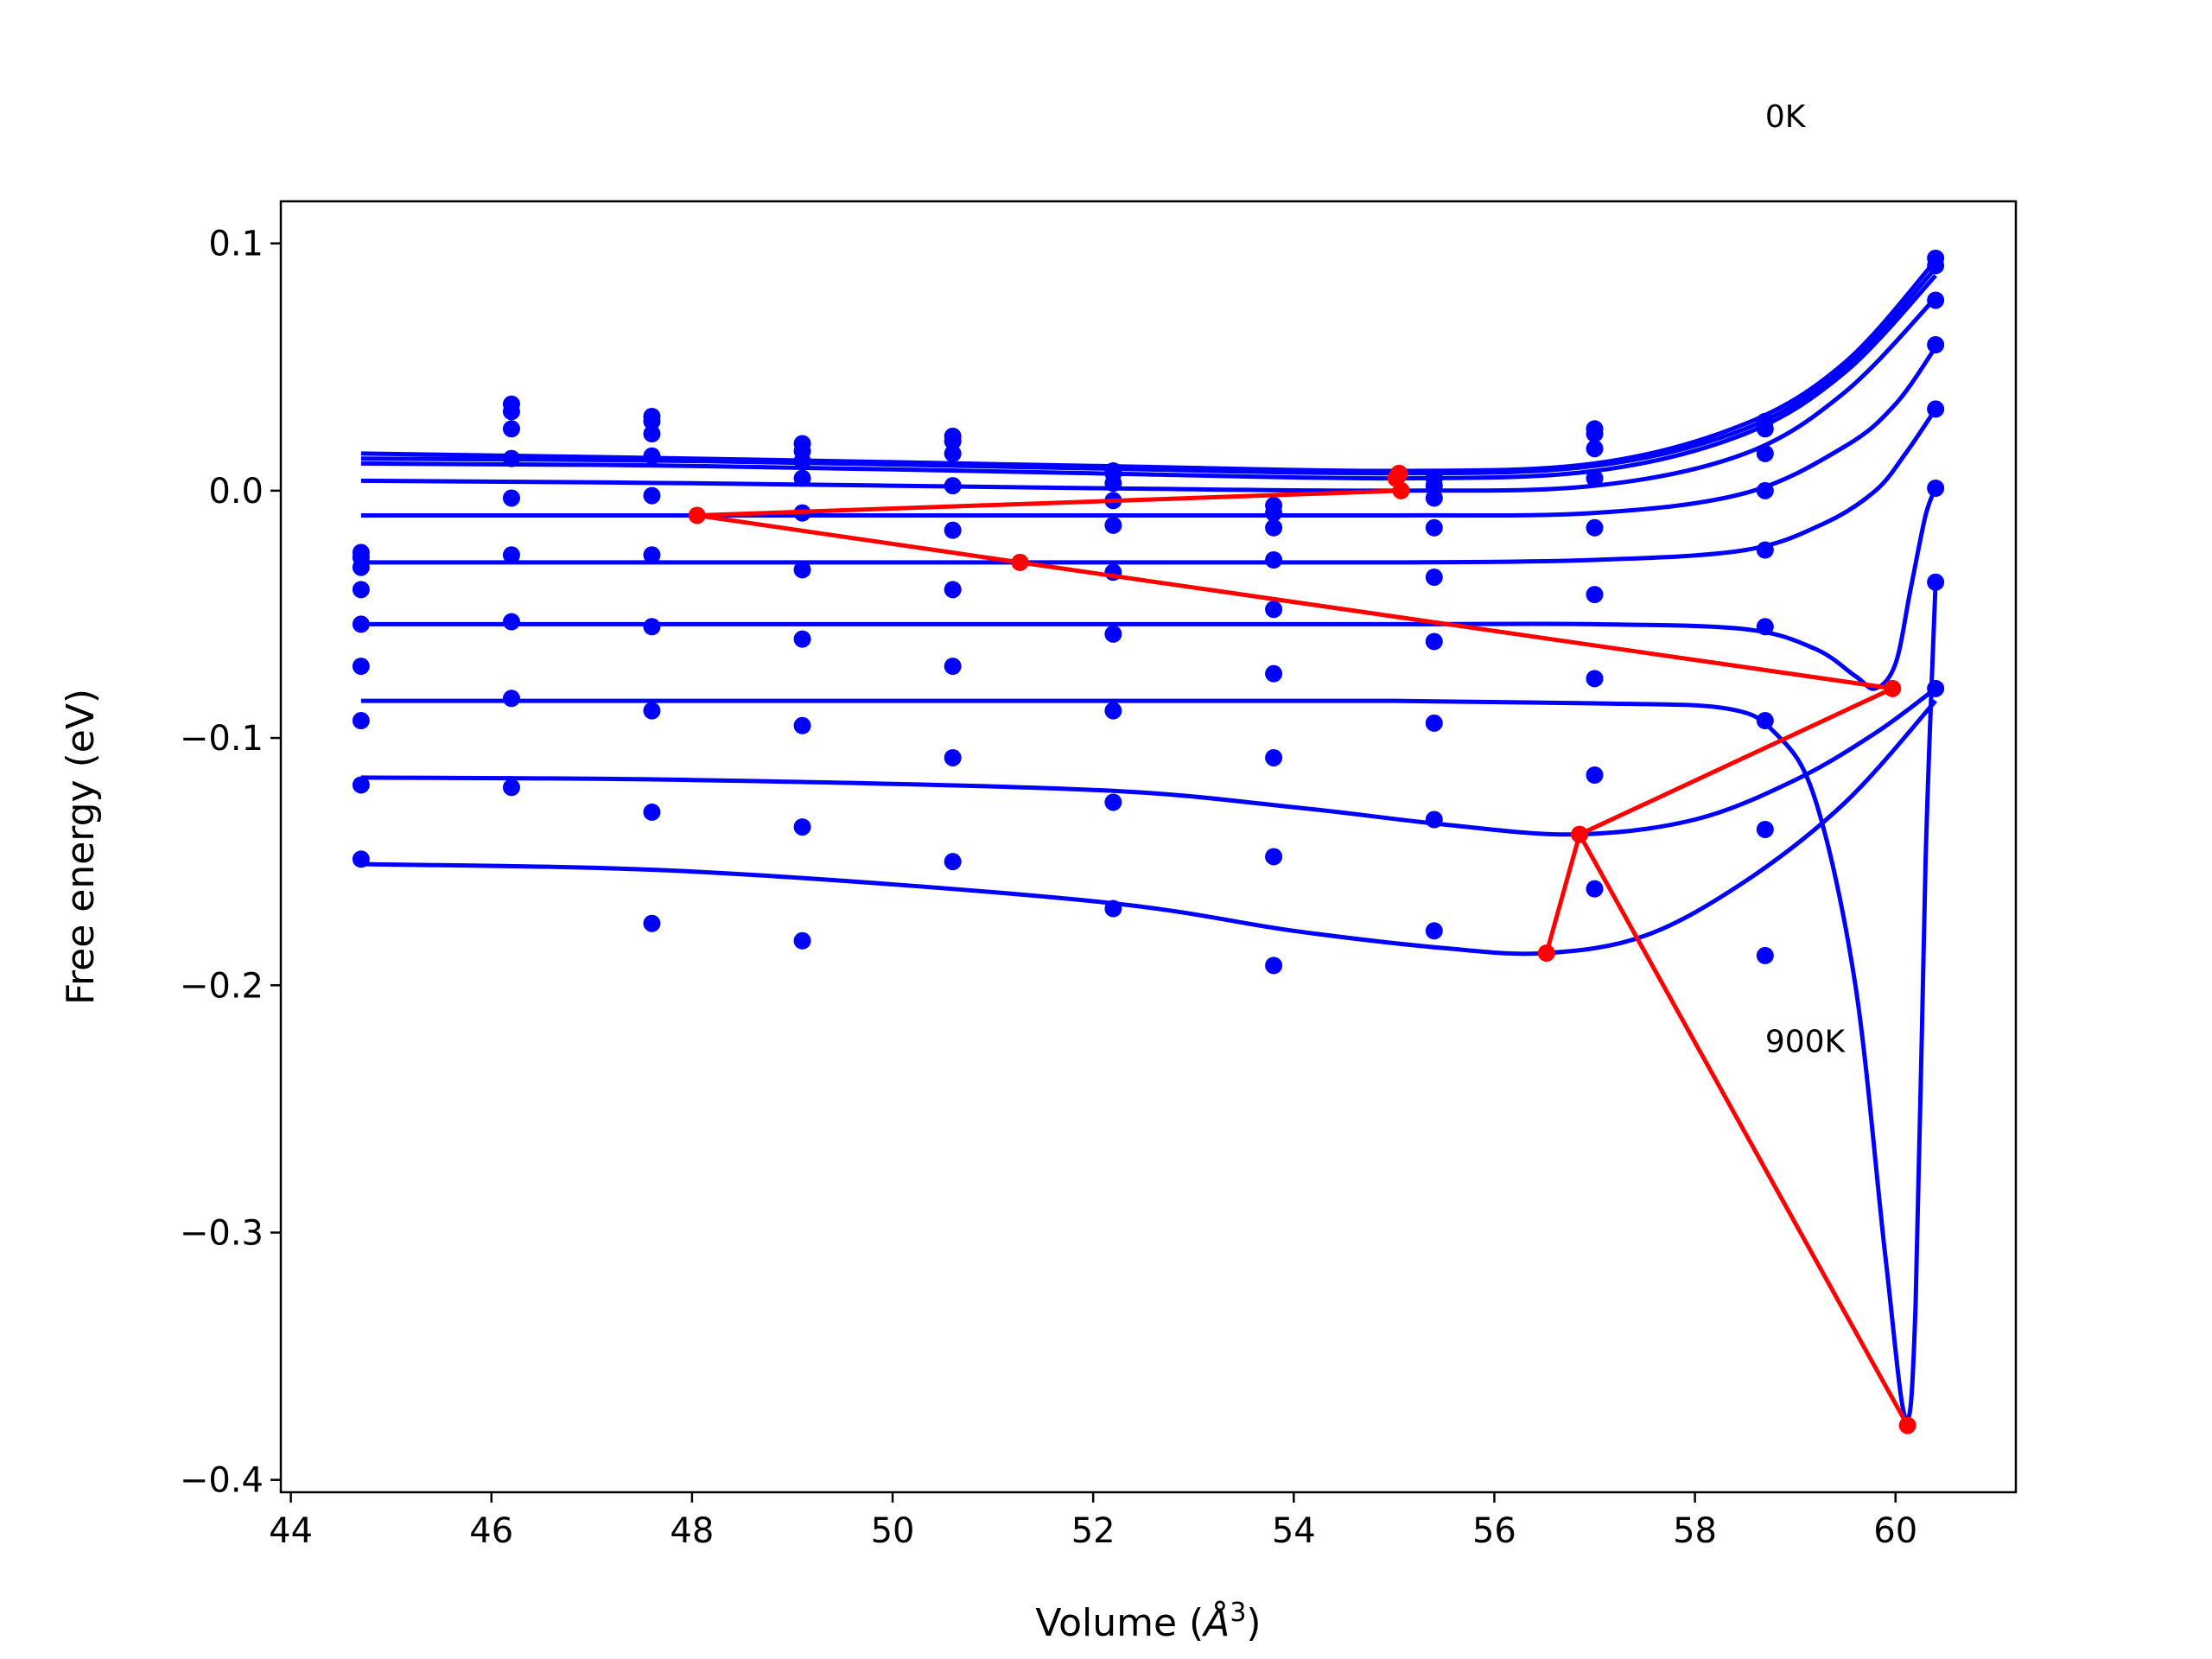 The height and width of the screenshot is (1659, 2212). I want to click on x-axis-ticks: 44 46 48 50 52 54 56 58 60, so click(1093, 1521).